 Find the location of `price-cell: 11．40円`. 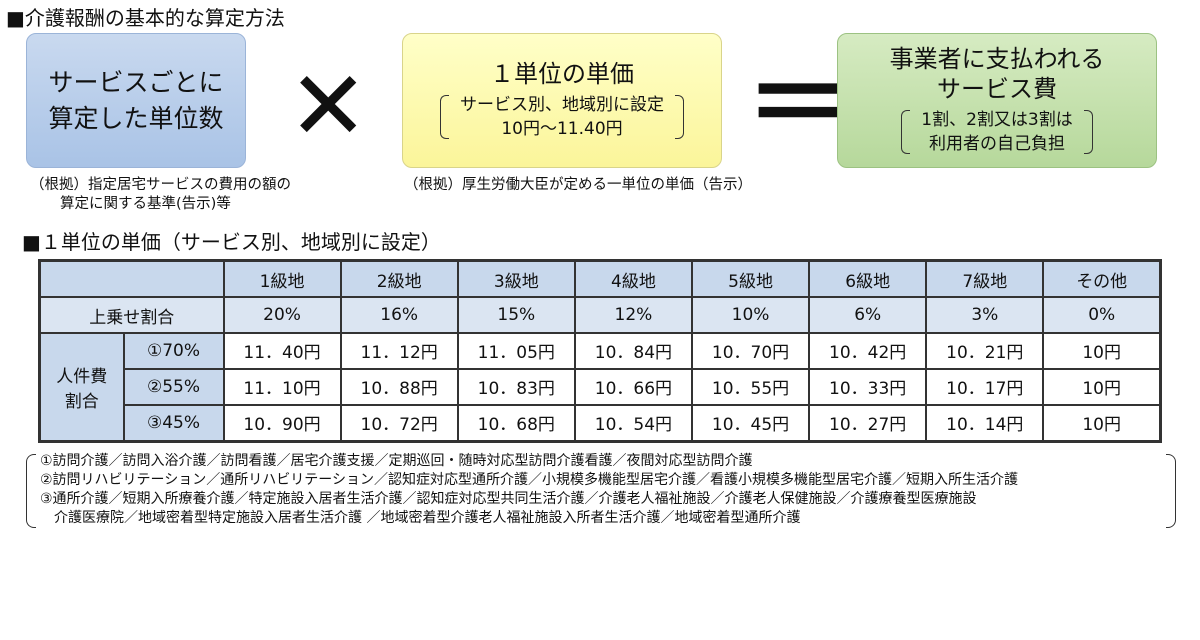

price-cell: 11．40円 is located at coordinates (282, 351).